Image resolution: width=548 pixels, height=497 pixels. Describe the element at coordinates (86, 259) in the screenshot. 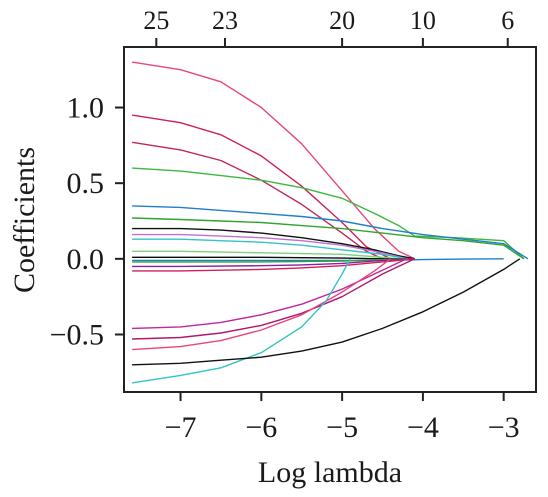

I see `y-tick-label: 0.0` at that location.